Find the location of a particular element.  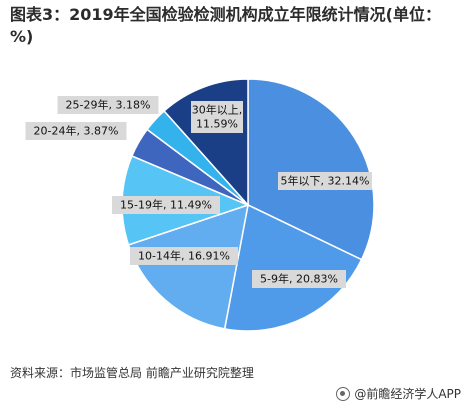

data-label-text: 10-14年, 16.91% is located at coordinates (184, 256).